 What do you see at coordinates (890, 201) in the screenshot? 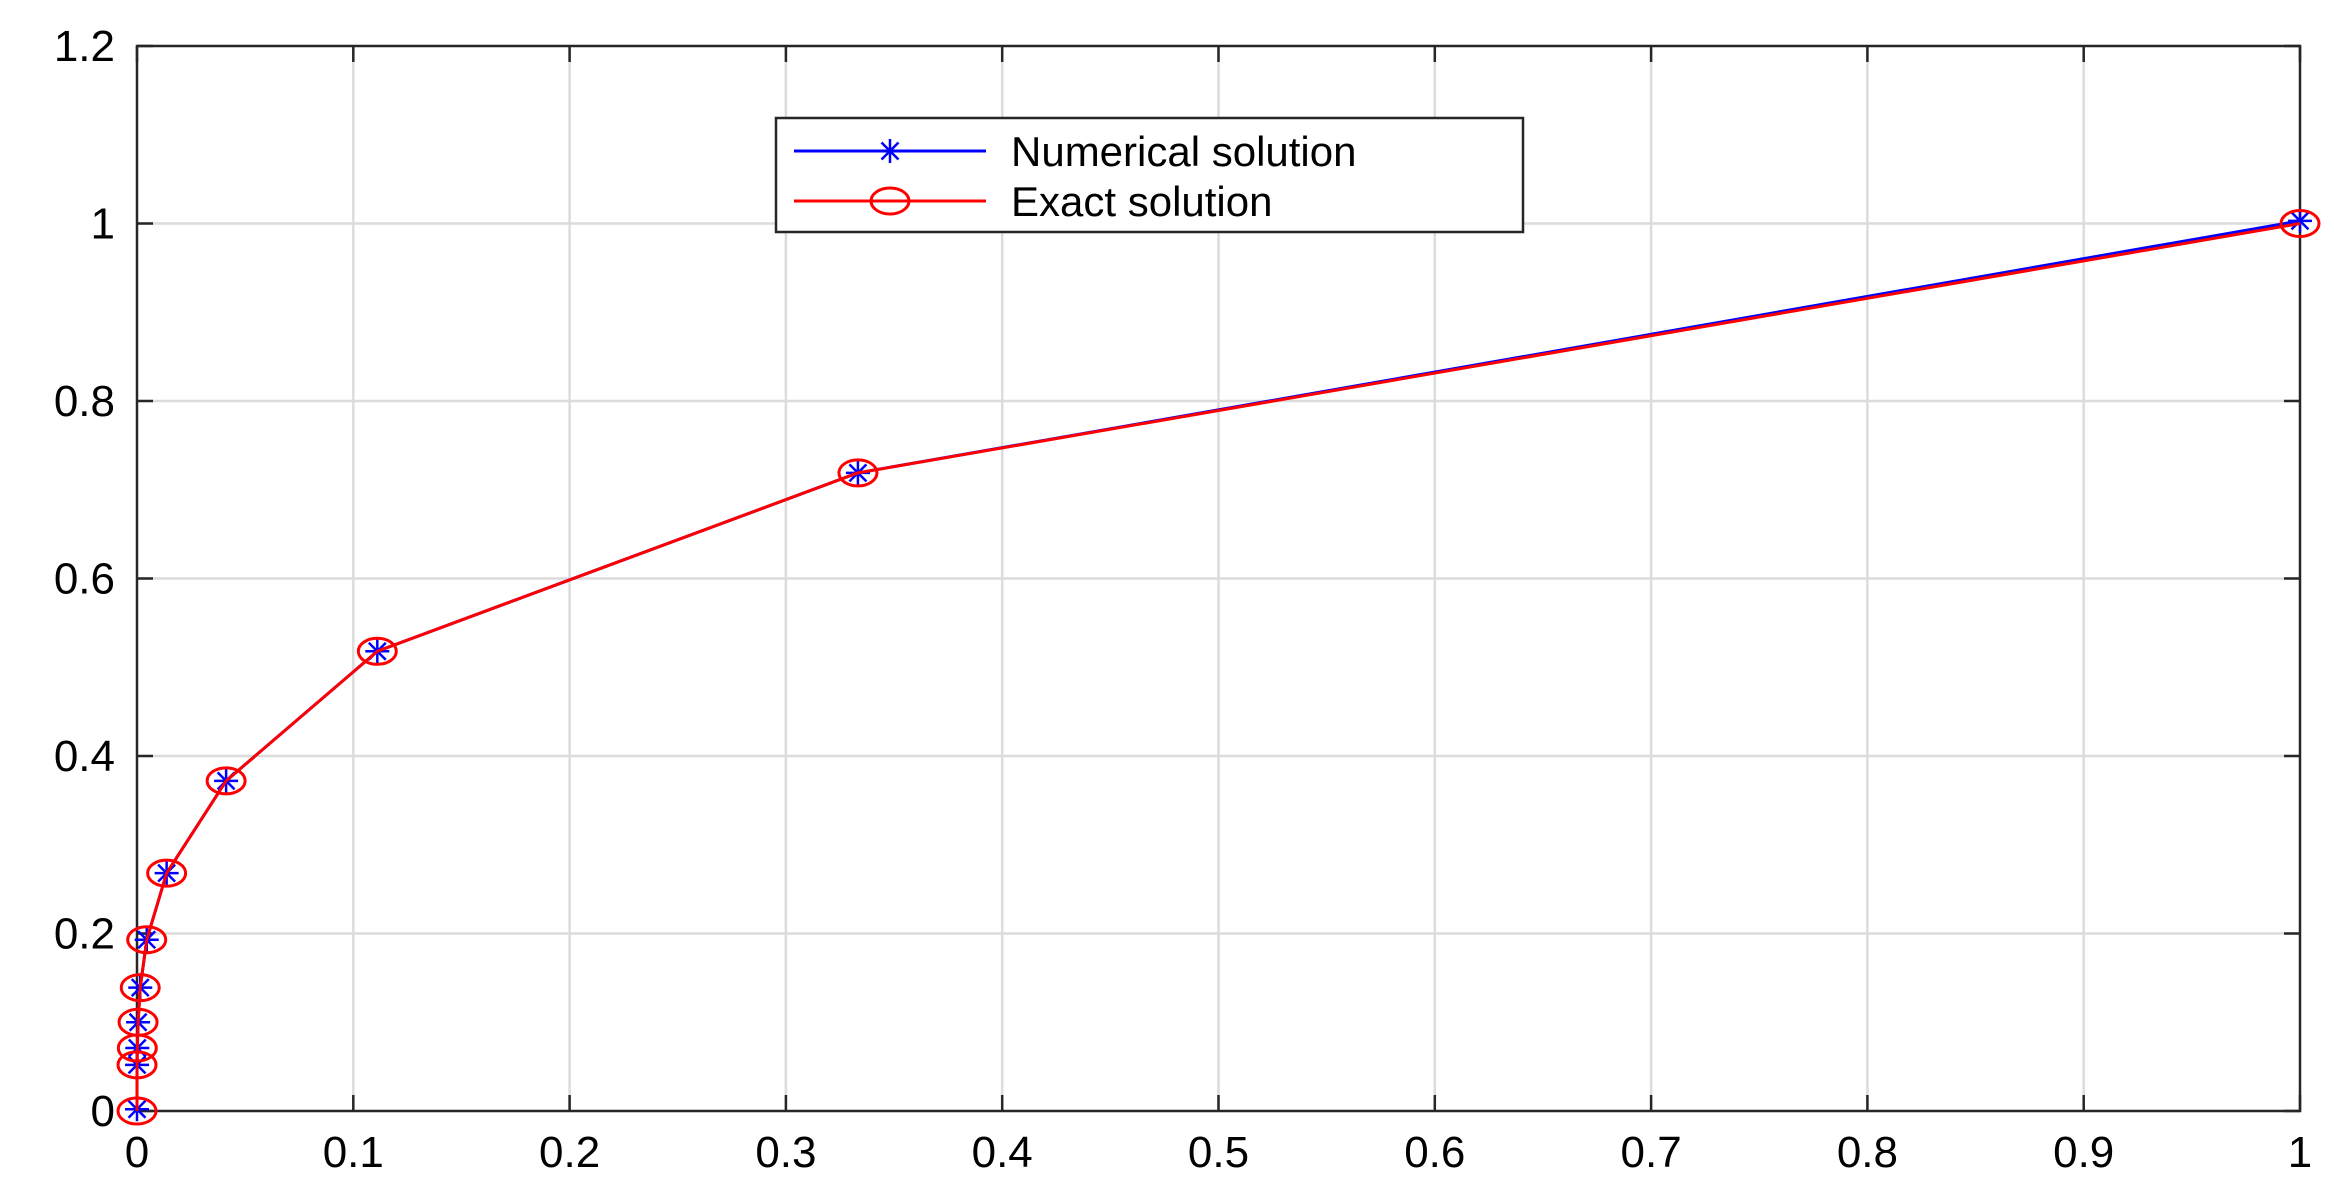
I see `legend-marker-circle` at bounding box center [890, 201].